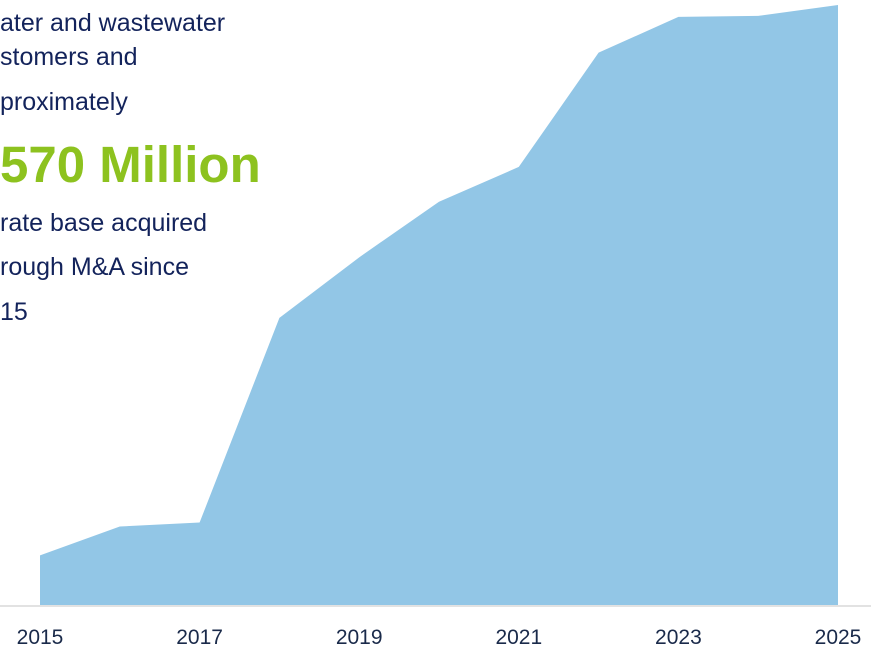  Describe the element at coordinates (678, 637) in the screenshot. I see `x-tick-label: 2023` at that location.